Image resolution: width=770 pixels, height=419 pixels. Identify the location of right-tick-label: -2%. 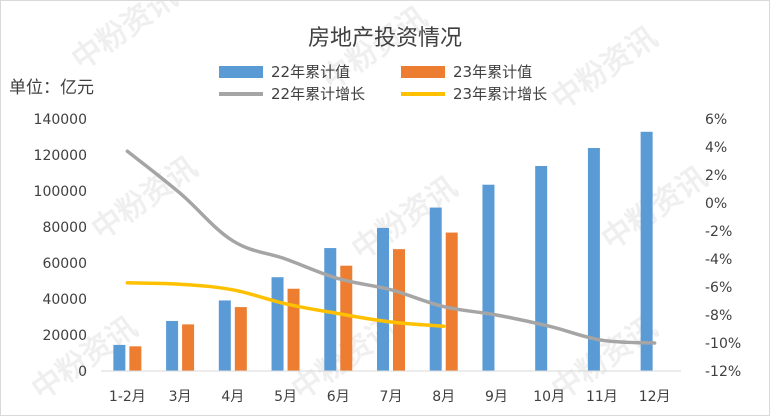
(718, 232).